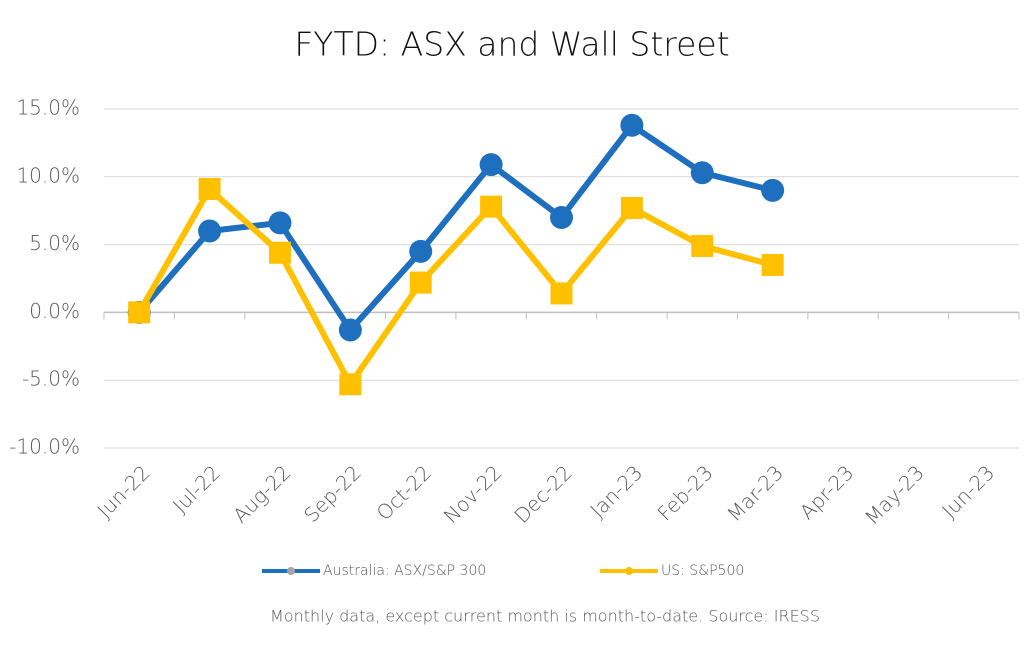 This screenshot has height=654, width=1024. I want to click on x-tick-label: May-23, so click(894, 494).